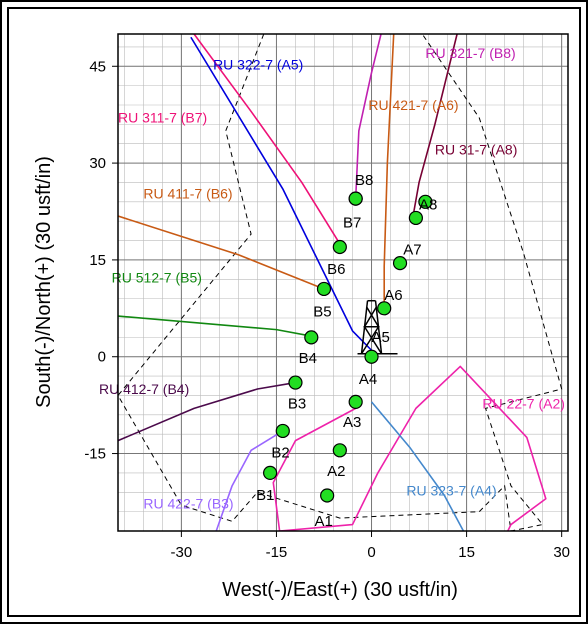  I want to click on well-label-ru-512-7-b5: RU 512-7 (B5), so click(157, 278).